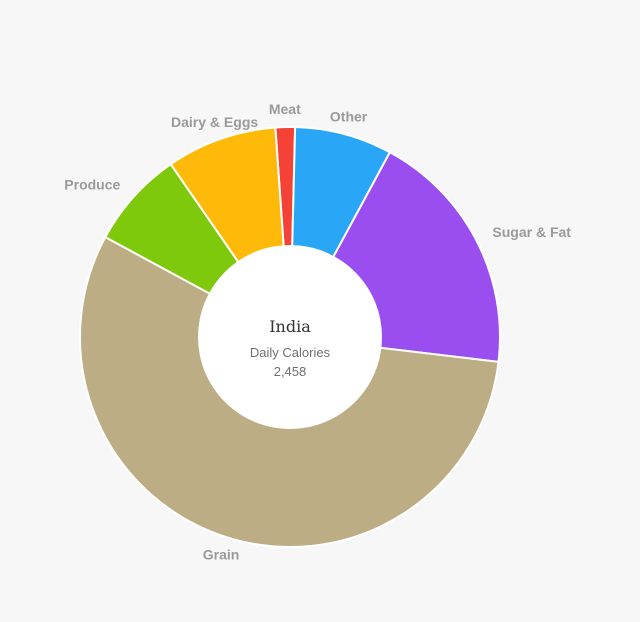 This screenshot has width=640, height=622. I want to click on slice-label-other: Other, so click(349, 117).